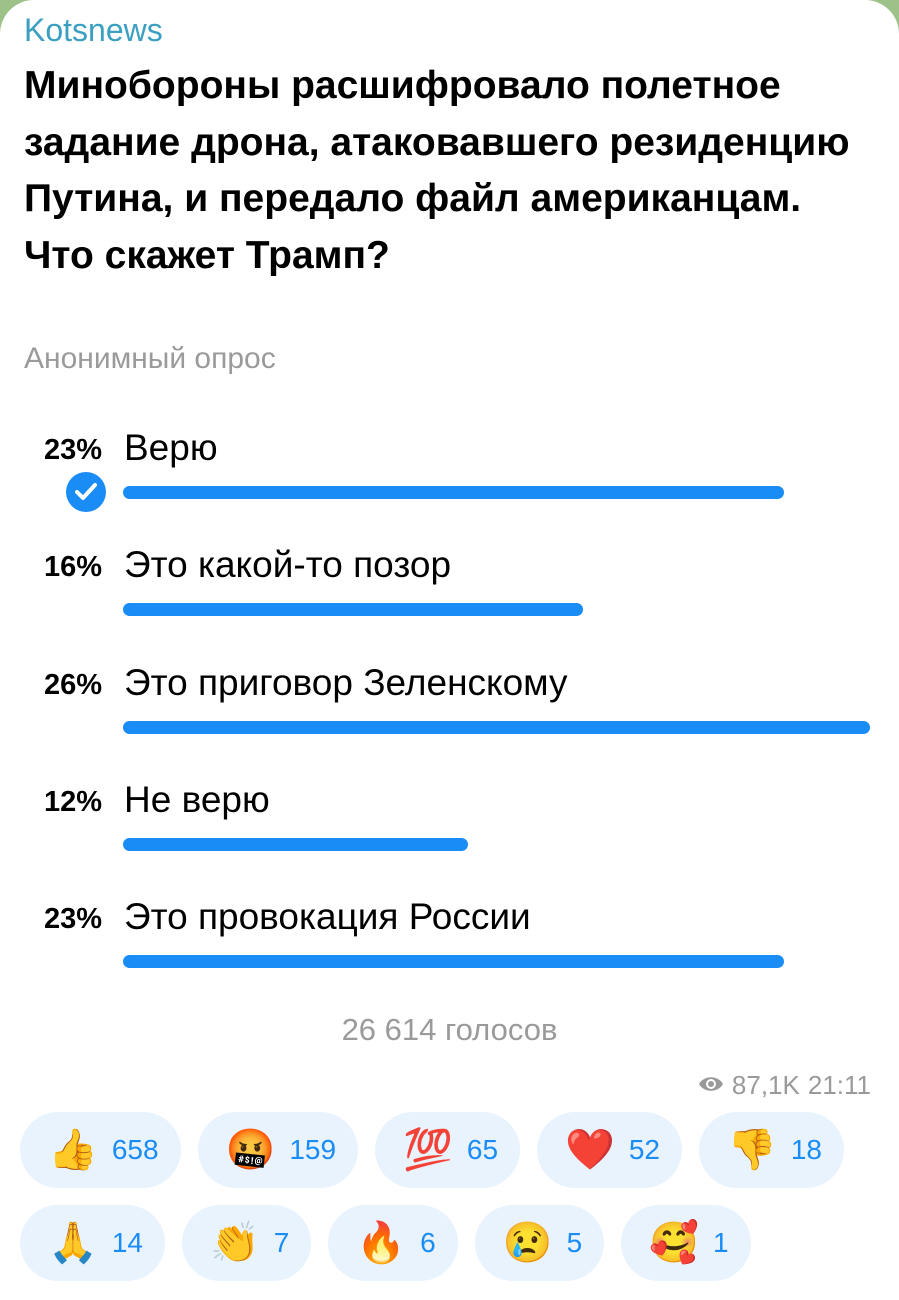  What do you see at coordinates (72, 685) in the screenshot?
I see `option-percent: 26%` at bounding box center [72, 685].